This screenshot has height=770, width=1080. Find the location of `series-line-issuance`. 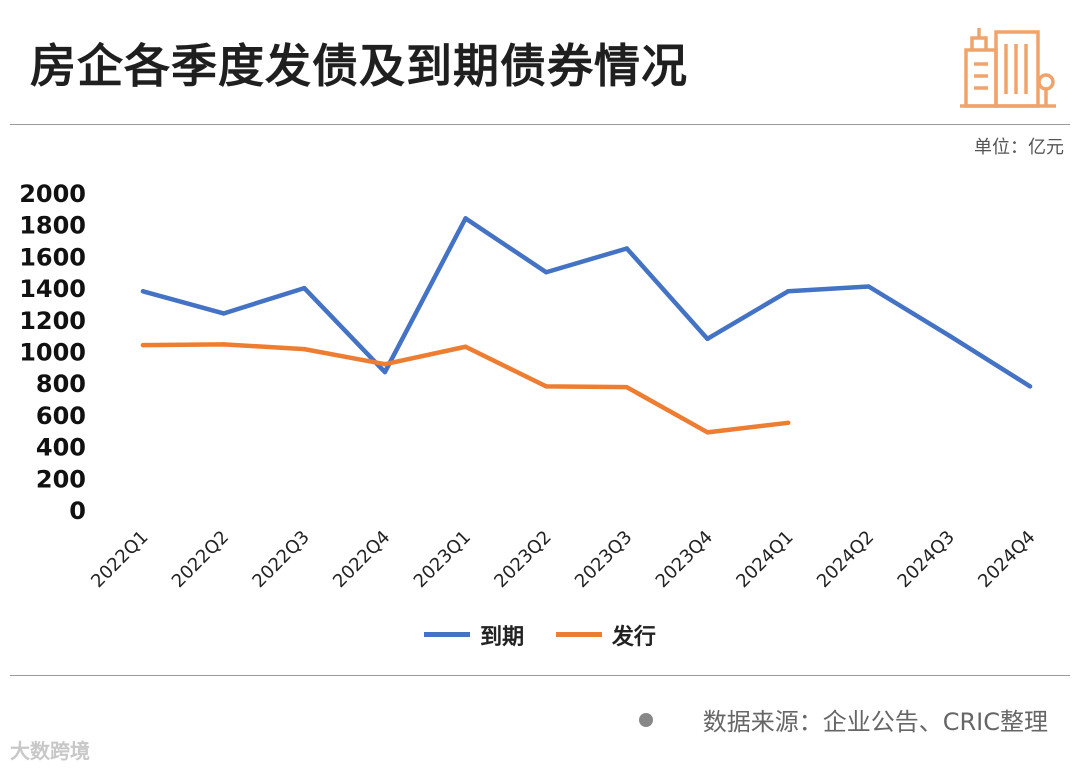

series-line-issuance is located at coordinates (465, 388).